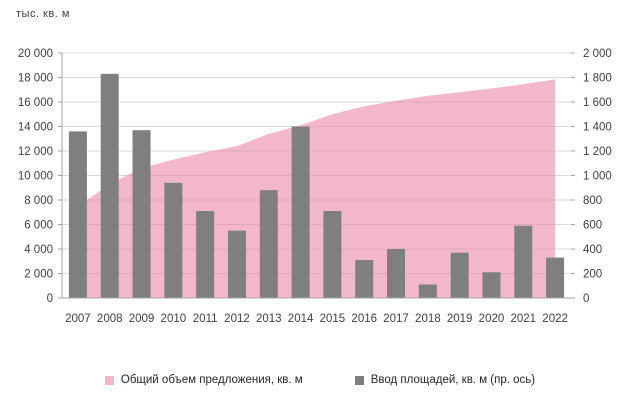 This screenshot has height=400, width=640. I want to click on right-axis-tick-label: 1 800, so click(597, 79).